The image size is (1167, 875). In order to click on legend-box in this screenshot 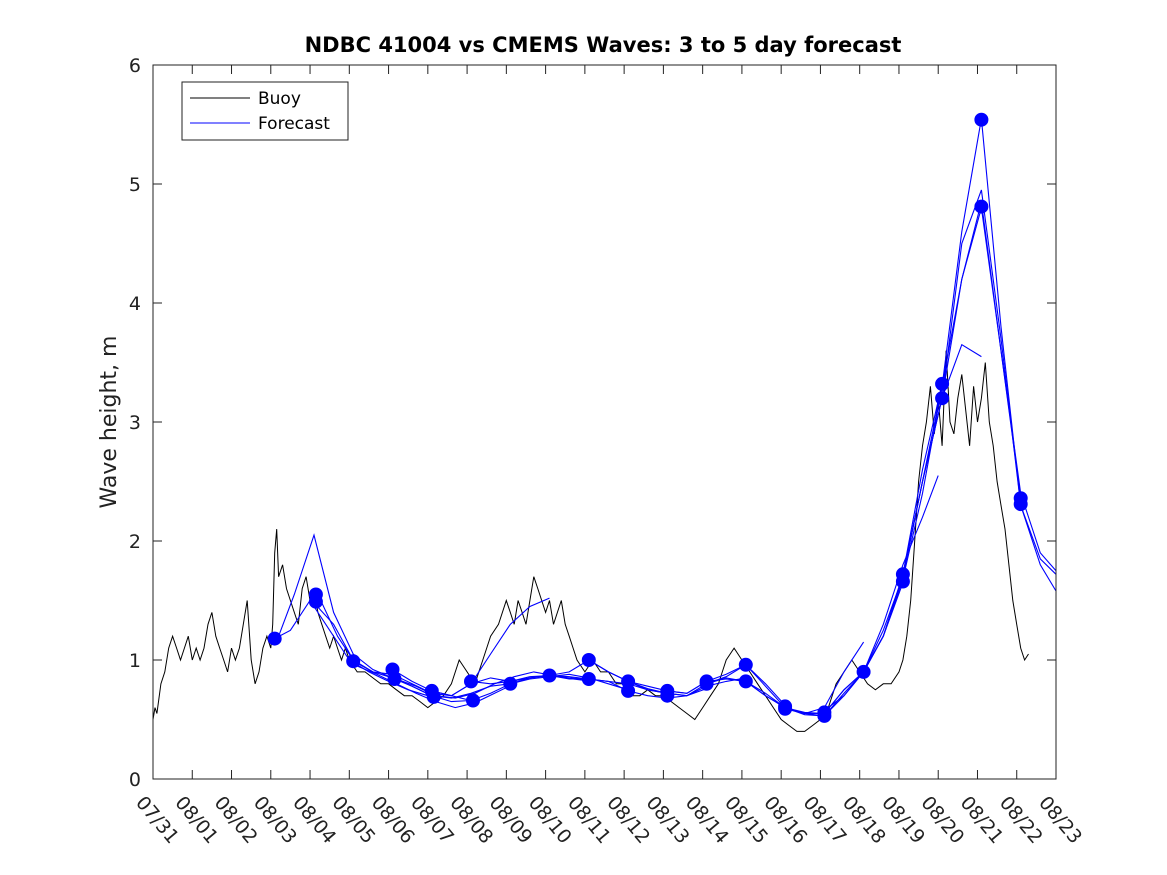, I will do `click(265, 111)`.